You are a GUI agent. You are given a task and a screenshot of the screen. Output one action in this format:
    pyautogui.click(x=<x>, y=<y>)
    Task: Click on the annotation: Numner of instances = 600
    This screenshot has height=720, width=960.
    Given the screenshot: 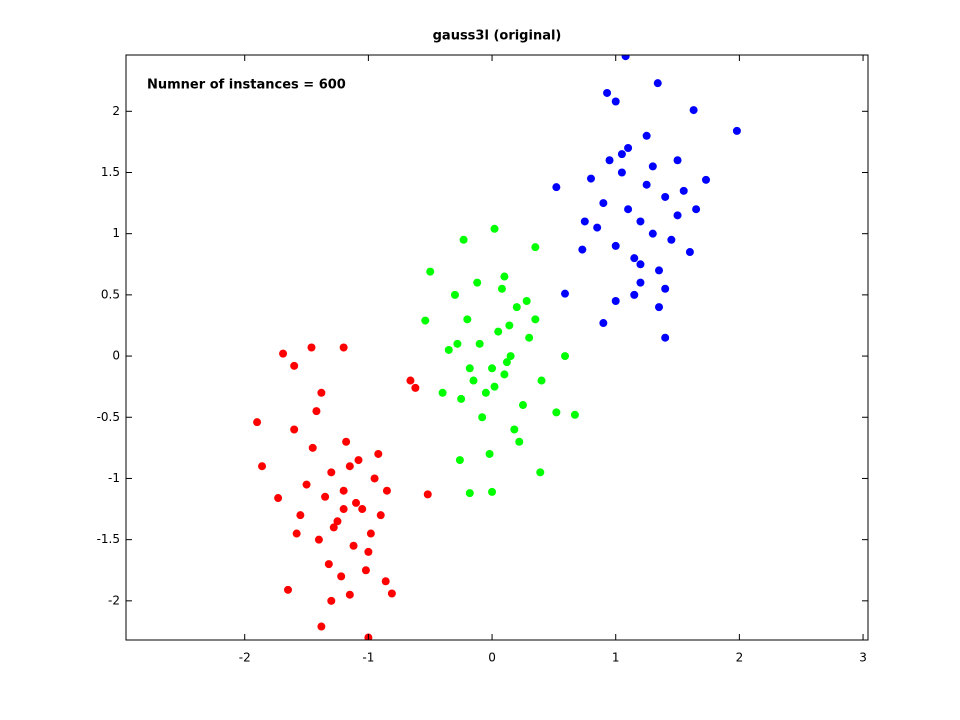 What is the action you would take?
    pyautogui.click(x=246, y=85)
    